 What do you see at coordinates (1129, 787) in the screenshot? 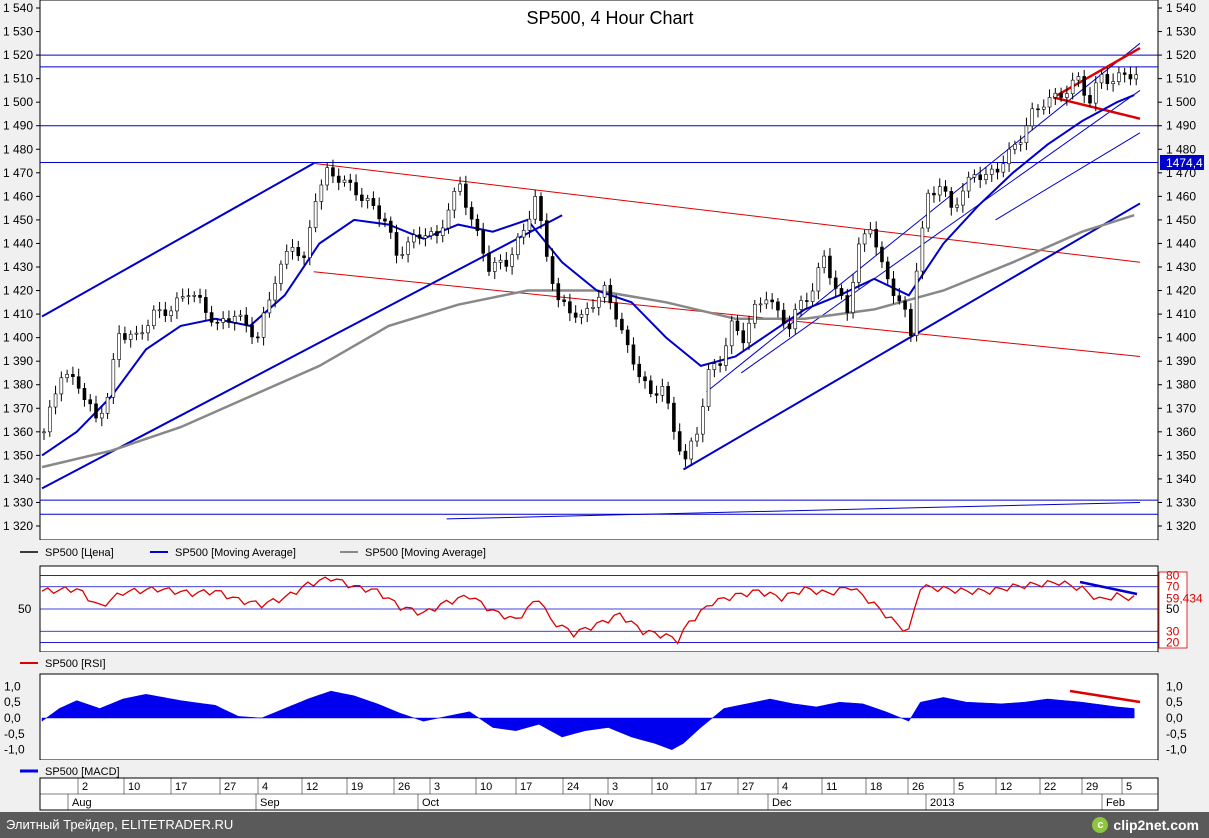
I see `date-day-label: 5` at bounding box center [1129, 787].